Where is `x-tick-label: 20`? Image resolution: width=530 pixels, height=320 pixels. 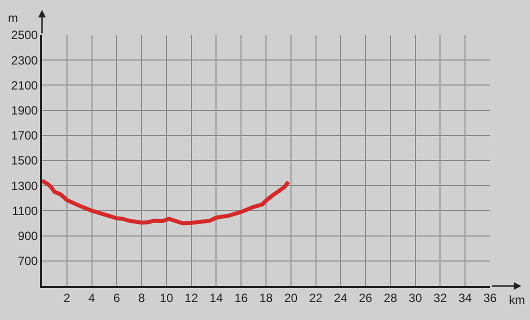
x-tick-label: 20 is located at coordinates (291, 298).